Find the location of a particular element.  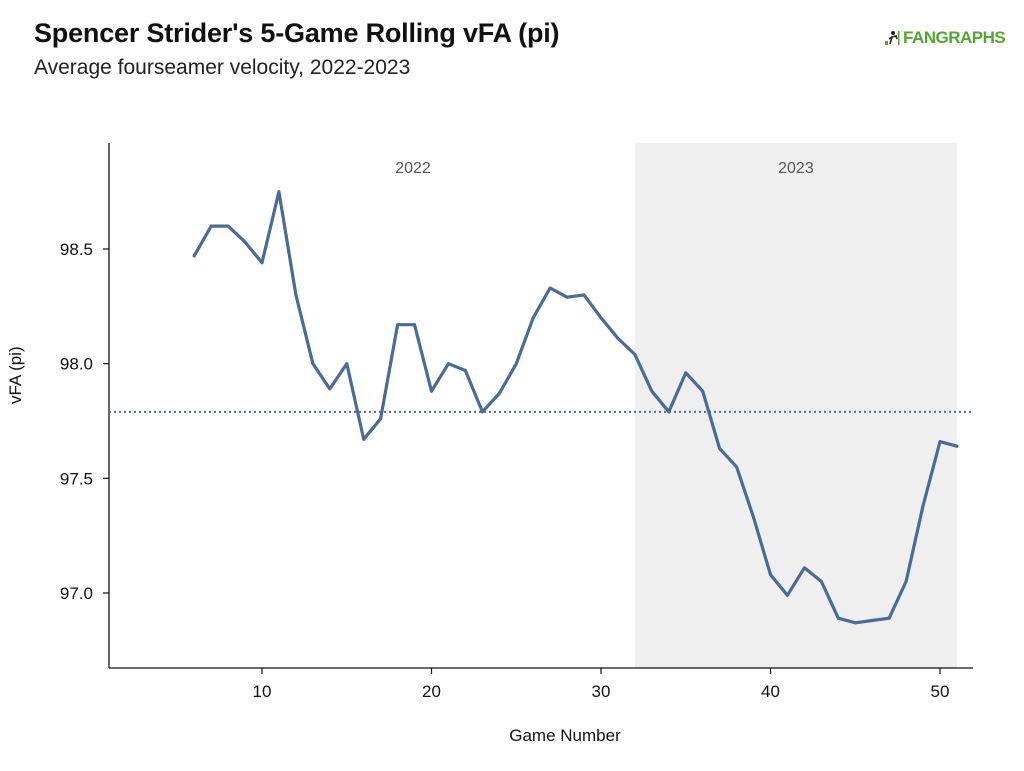

x-axis-label: Game Number is located at coordinates (565, 735).